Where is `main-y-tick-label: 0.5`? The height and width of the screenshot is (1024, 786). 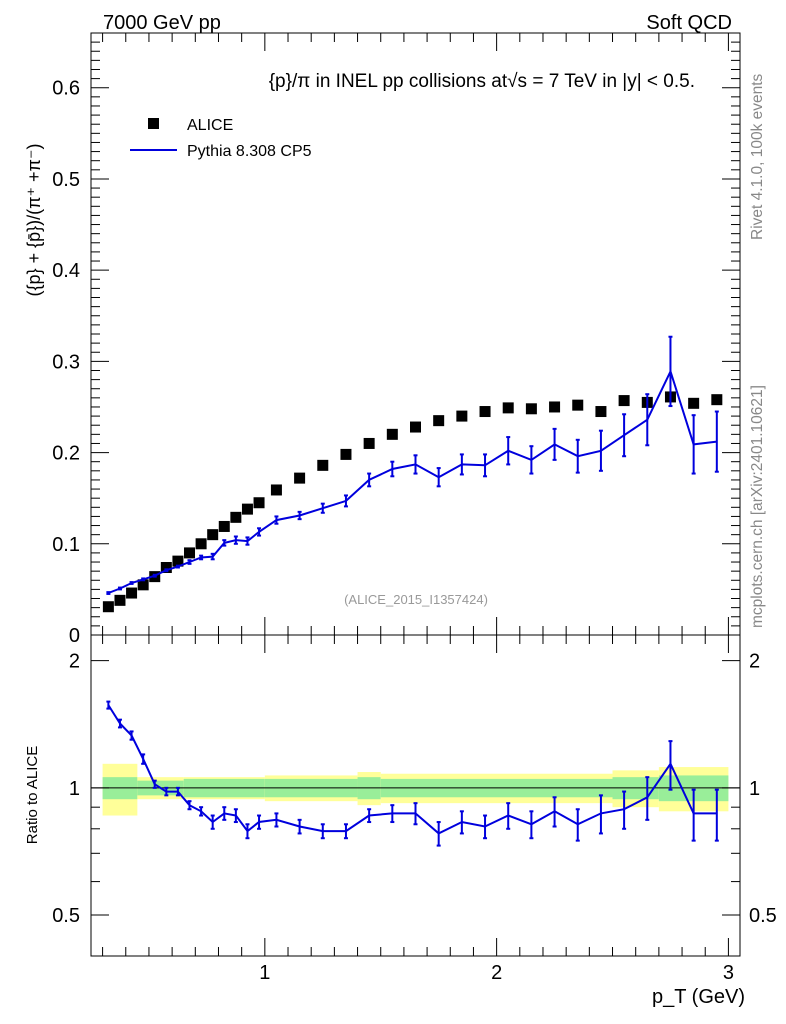
main-y-tick-label: 0.5 is located at coordinates (66, 180).